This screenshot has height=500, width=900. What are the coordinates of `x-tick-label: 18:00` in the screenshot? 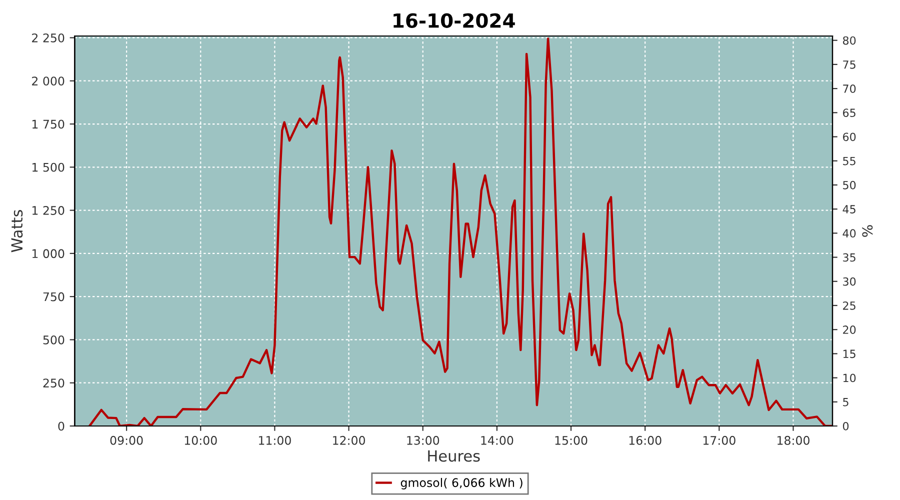 It's located at (794, 440).